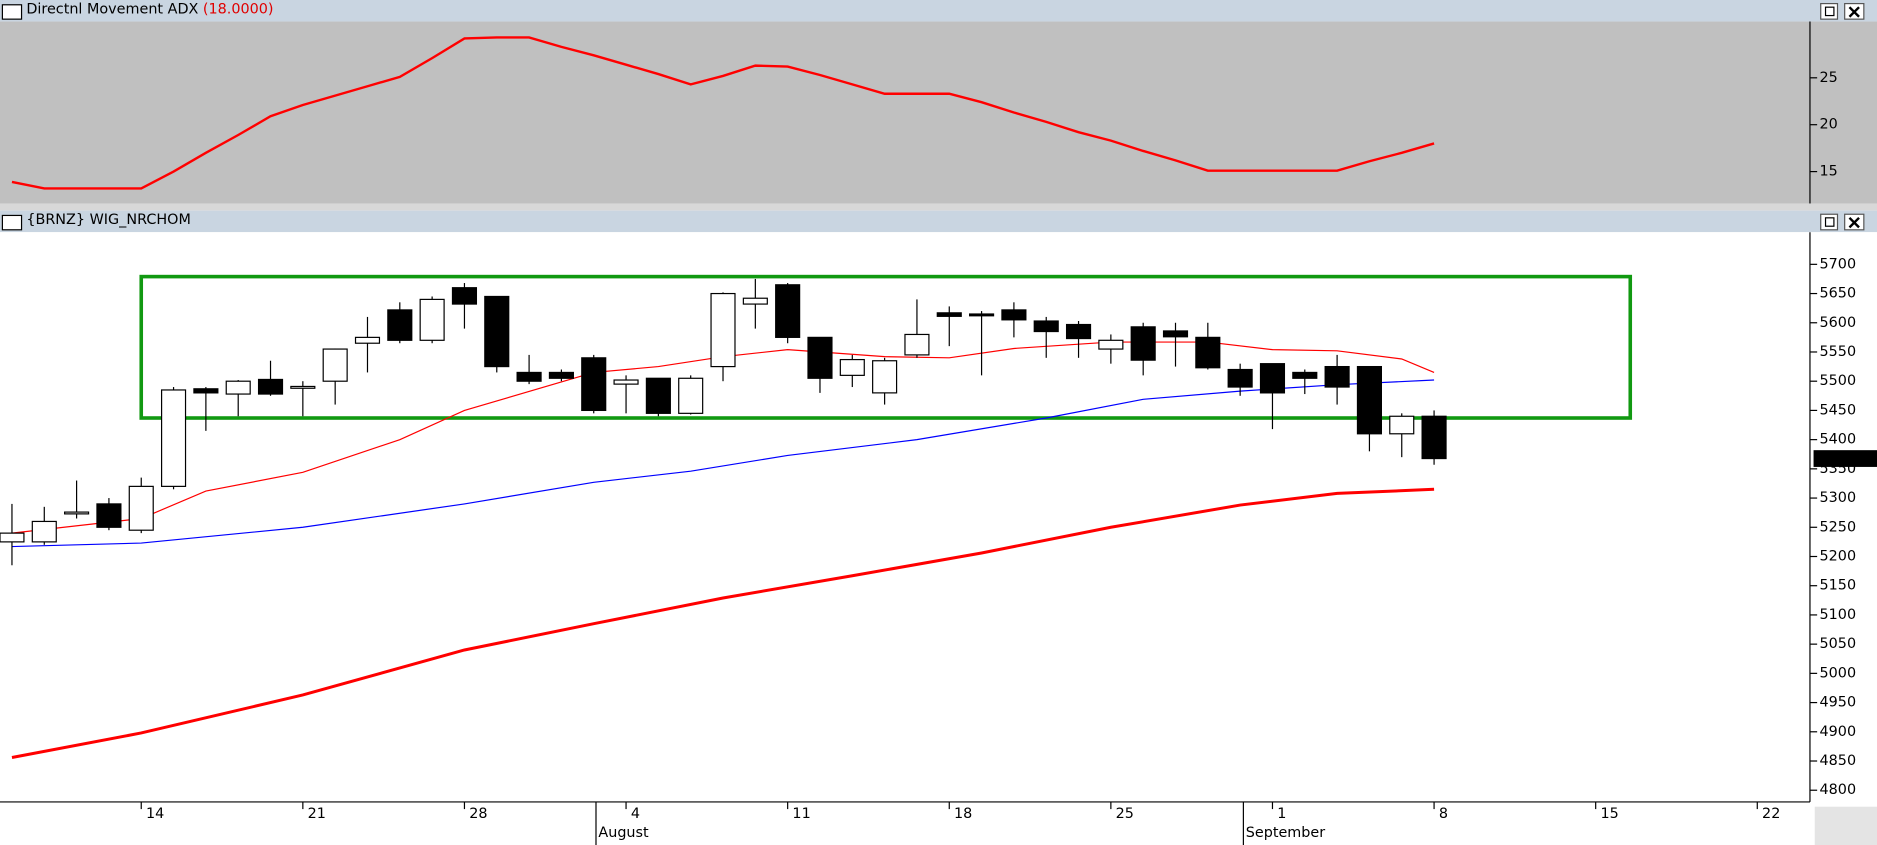 The image size is (1877, 845). Describe the element at coordinates (1838, 381) in the screenshot. I see `y-tick-label: 5500` at that location.